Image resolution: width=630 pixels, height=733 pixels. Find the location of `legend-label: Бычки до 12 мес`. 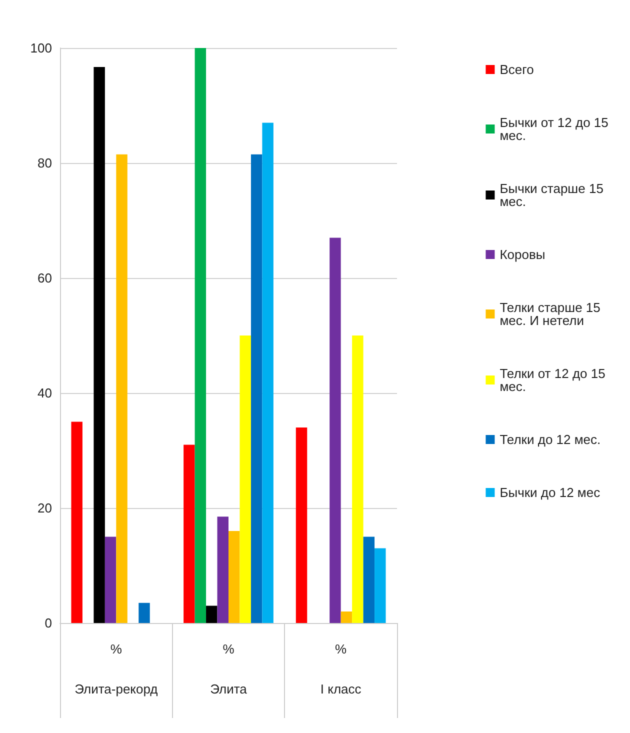

legend-label: Бычки до 12 мес is located at coordinates (550, 492).